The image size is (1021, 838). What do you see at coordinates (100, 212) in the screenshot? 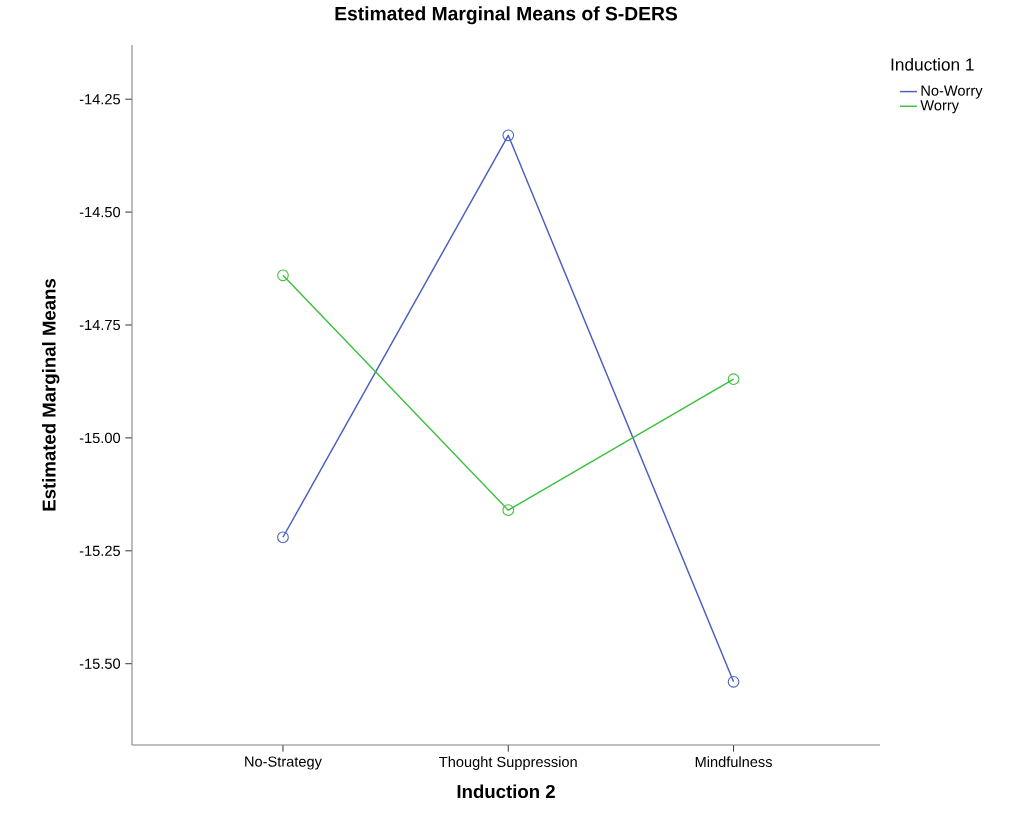
I see `y-tick-label: -14.50` at bounding box center [100, 212].